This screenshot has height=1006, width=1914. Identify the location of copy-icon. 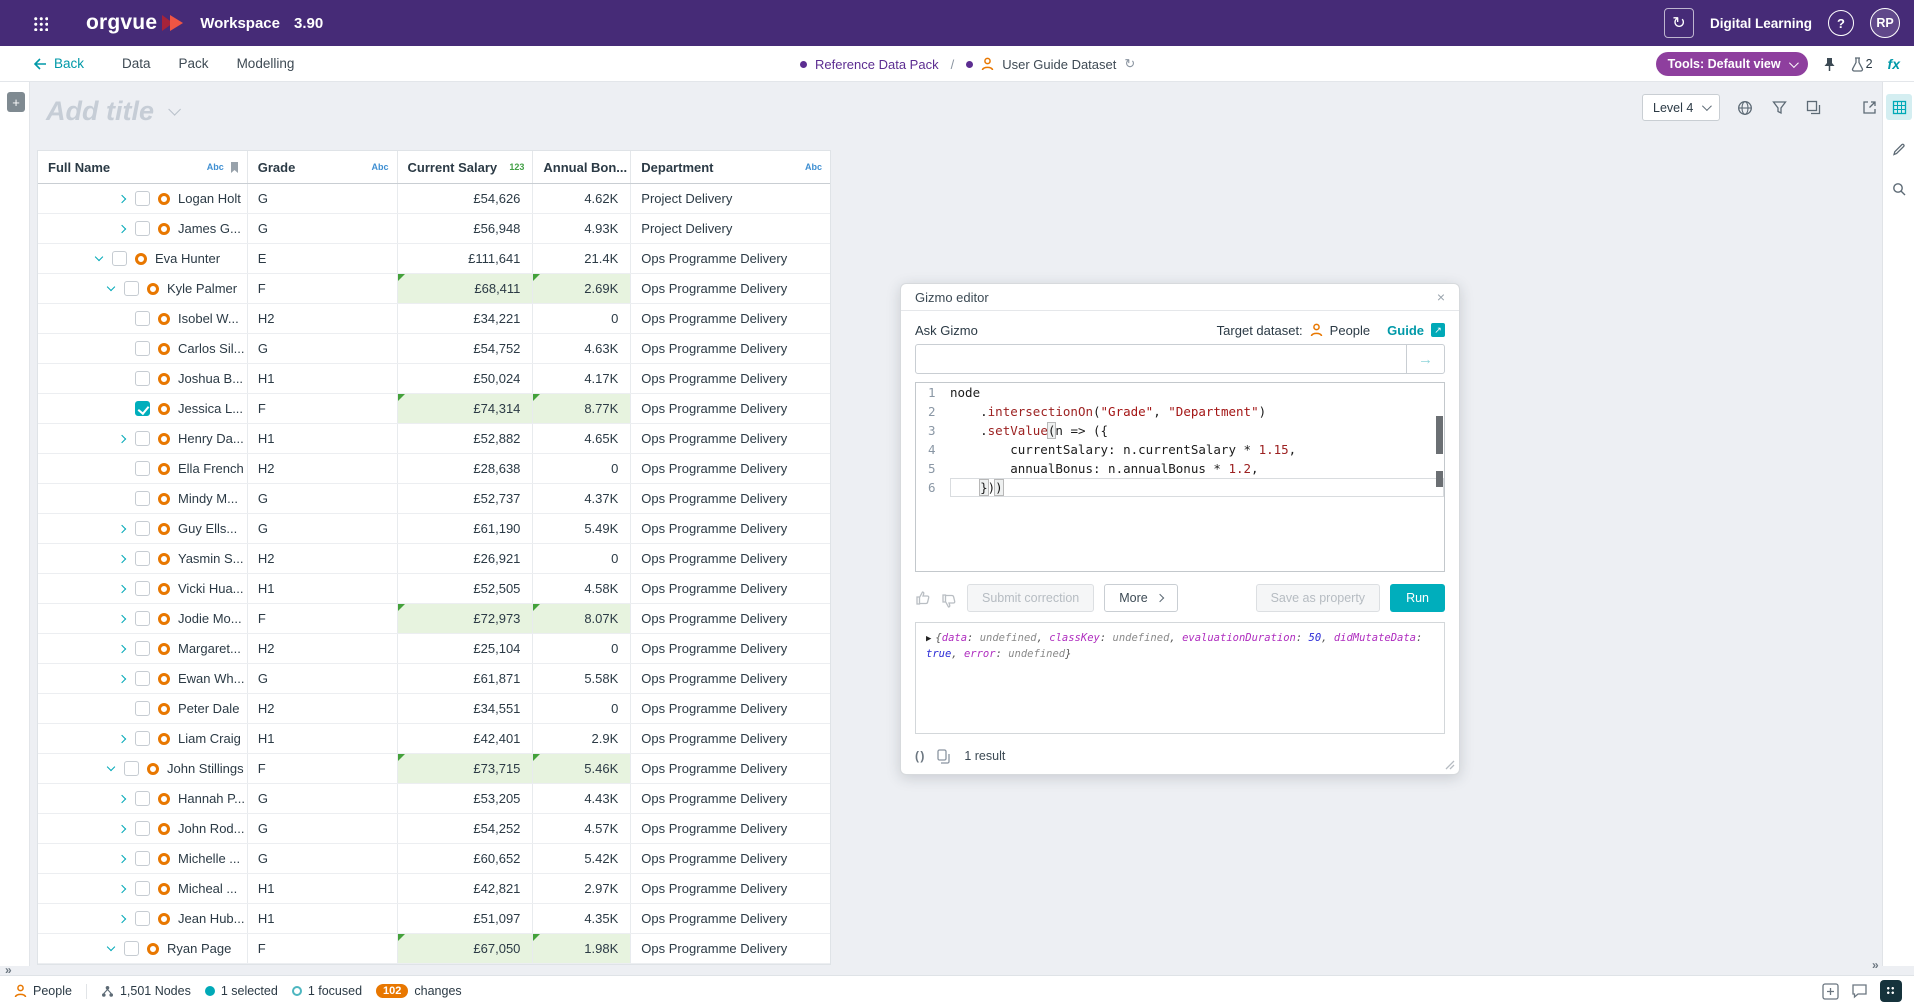
(943, 756).